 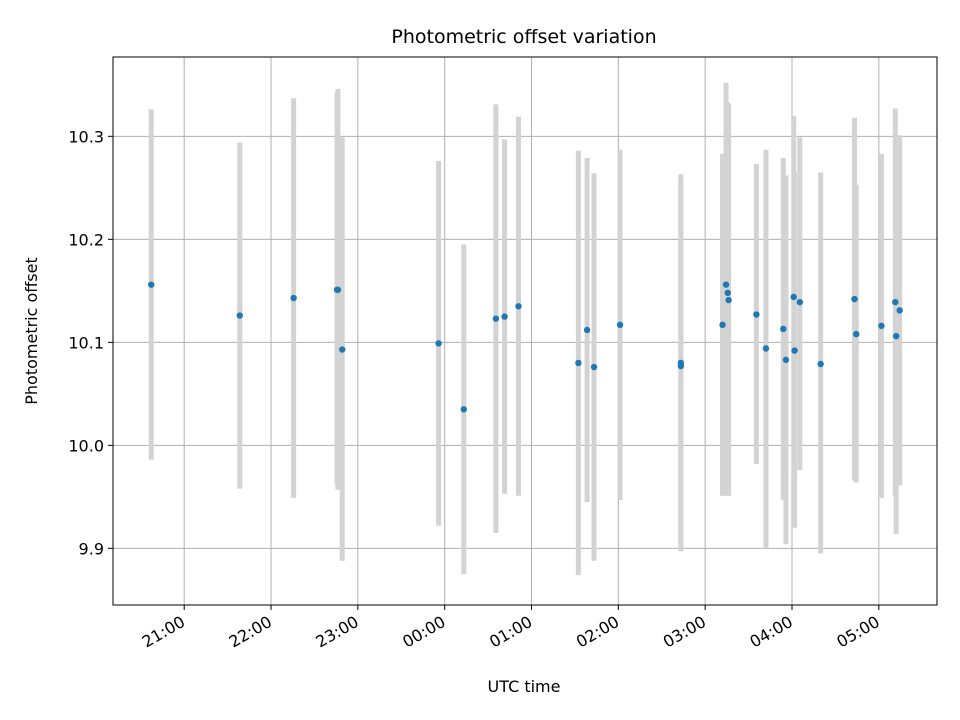 I want to click on y-tick-label: 9.9, so click(x=91, y=548).